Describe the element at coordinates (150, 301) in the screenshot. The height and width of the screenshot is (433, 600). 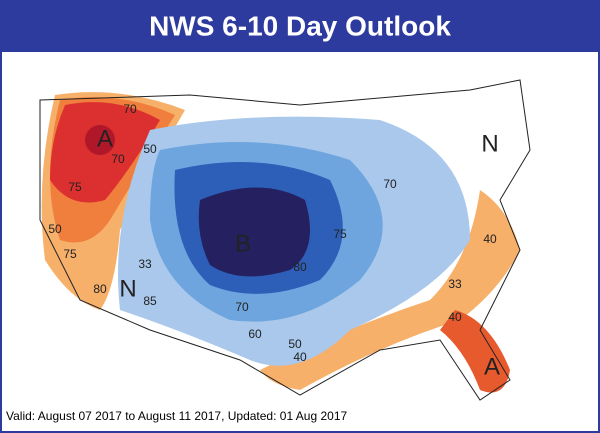
I see `contour-label: 85` at that location.